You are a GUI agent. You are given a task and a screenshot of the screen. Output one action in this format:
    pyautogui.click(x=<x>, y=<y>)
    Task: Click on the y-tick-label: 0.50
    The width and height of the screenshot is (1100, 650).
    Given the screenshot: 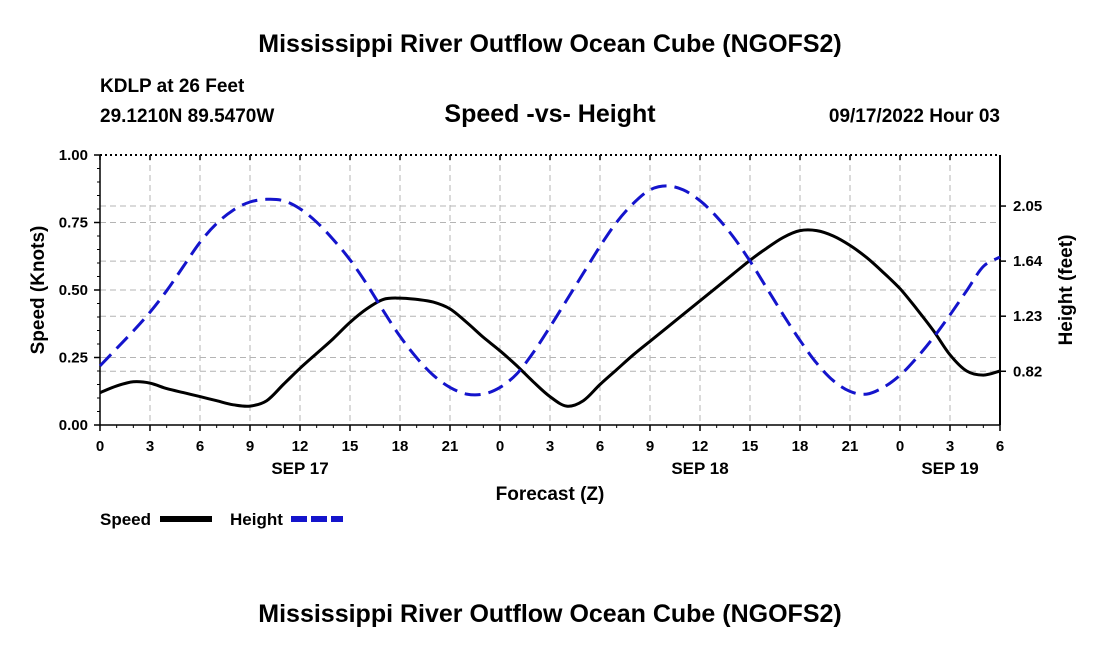 What is the action you would take?
    pyautogui.click(x=73, y=290)
    